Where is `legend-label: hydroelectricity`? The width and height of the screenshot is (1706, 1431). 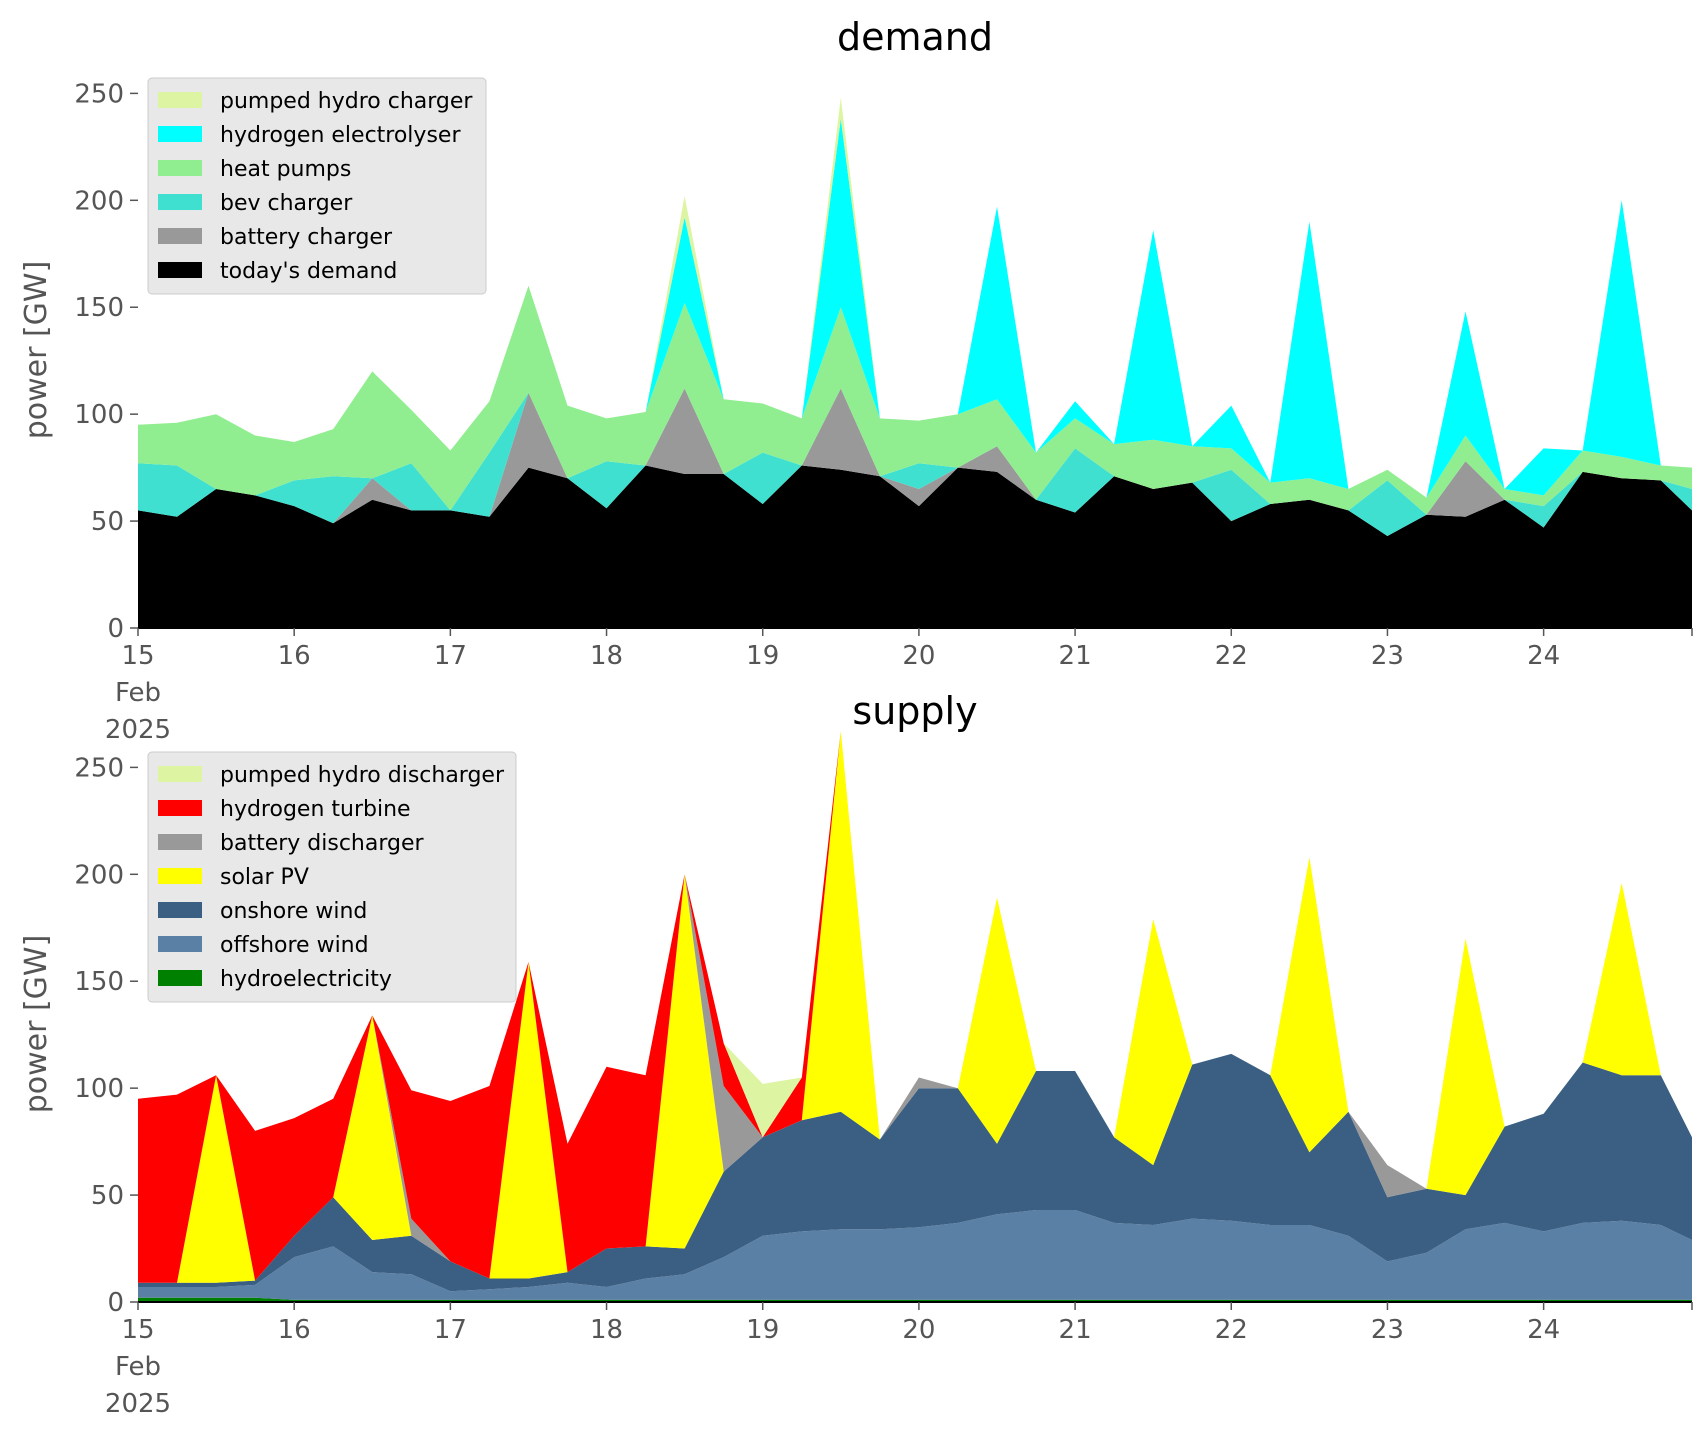
legend-label: hydroelectricity is located at coordinates (306, 979).